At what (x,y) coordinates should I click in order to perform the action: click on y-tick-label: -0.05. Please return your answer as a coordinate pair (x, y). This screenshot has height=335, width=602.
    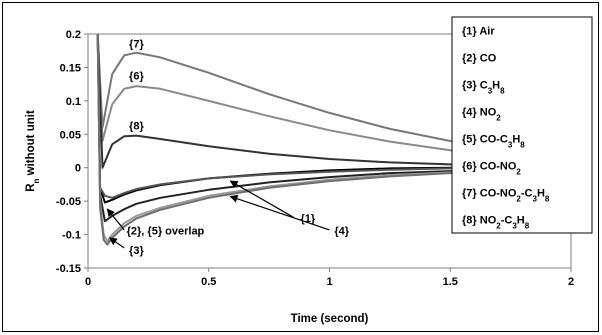
    Looking at the image, I should click on (68, 202).